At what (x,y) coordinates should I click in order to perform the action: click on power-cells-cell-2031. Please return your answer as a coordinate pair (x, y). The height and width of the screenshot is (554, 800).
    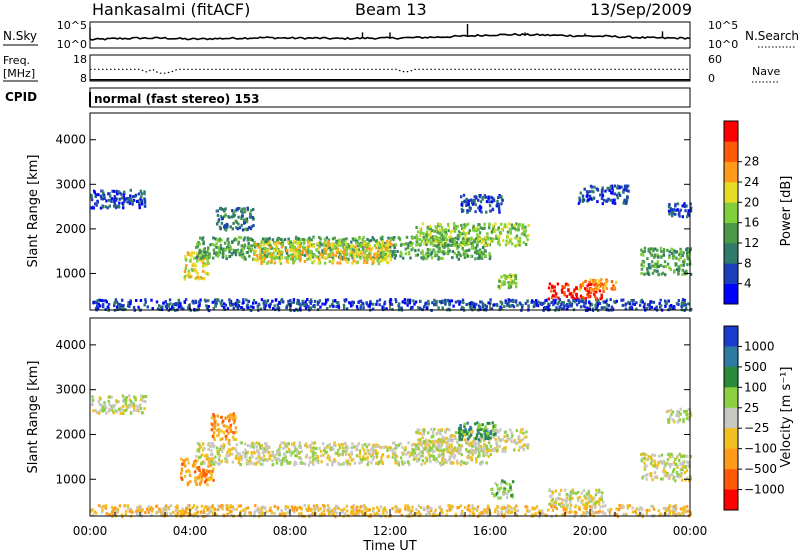
    Looking at the image, I should click on (654, 302).